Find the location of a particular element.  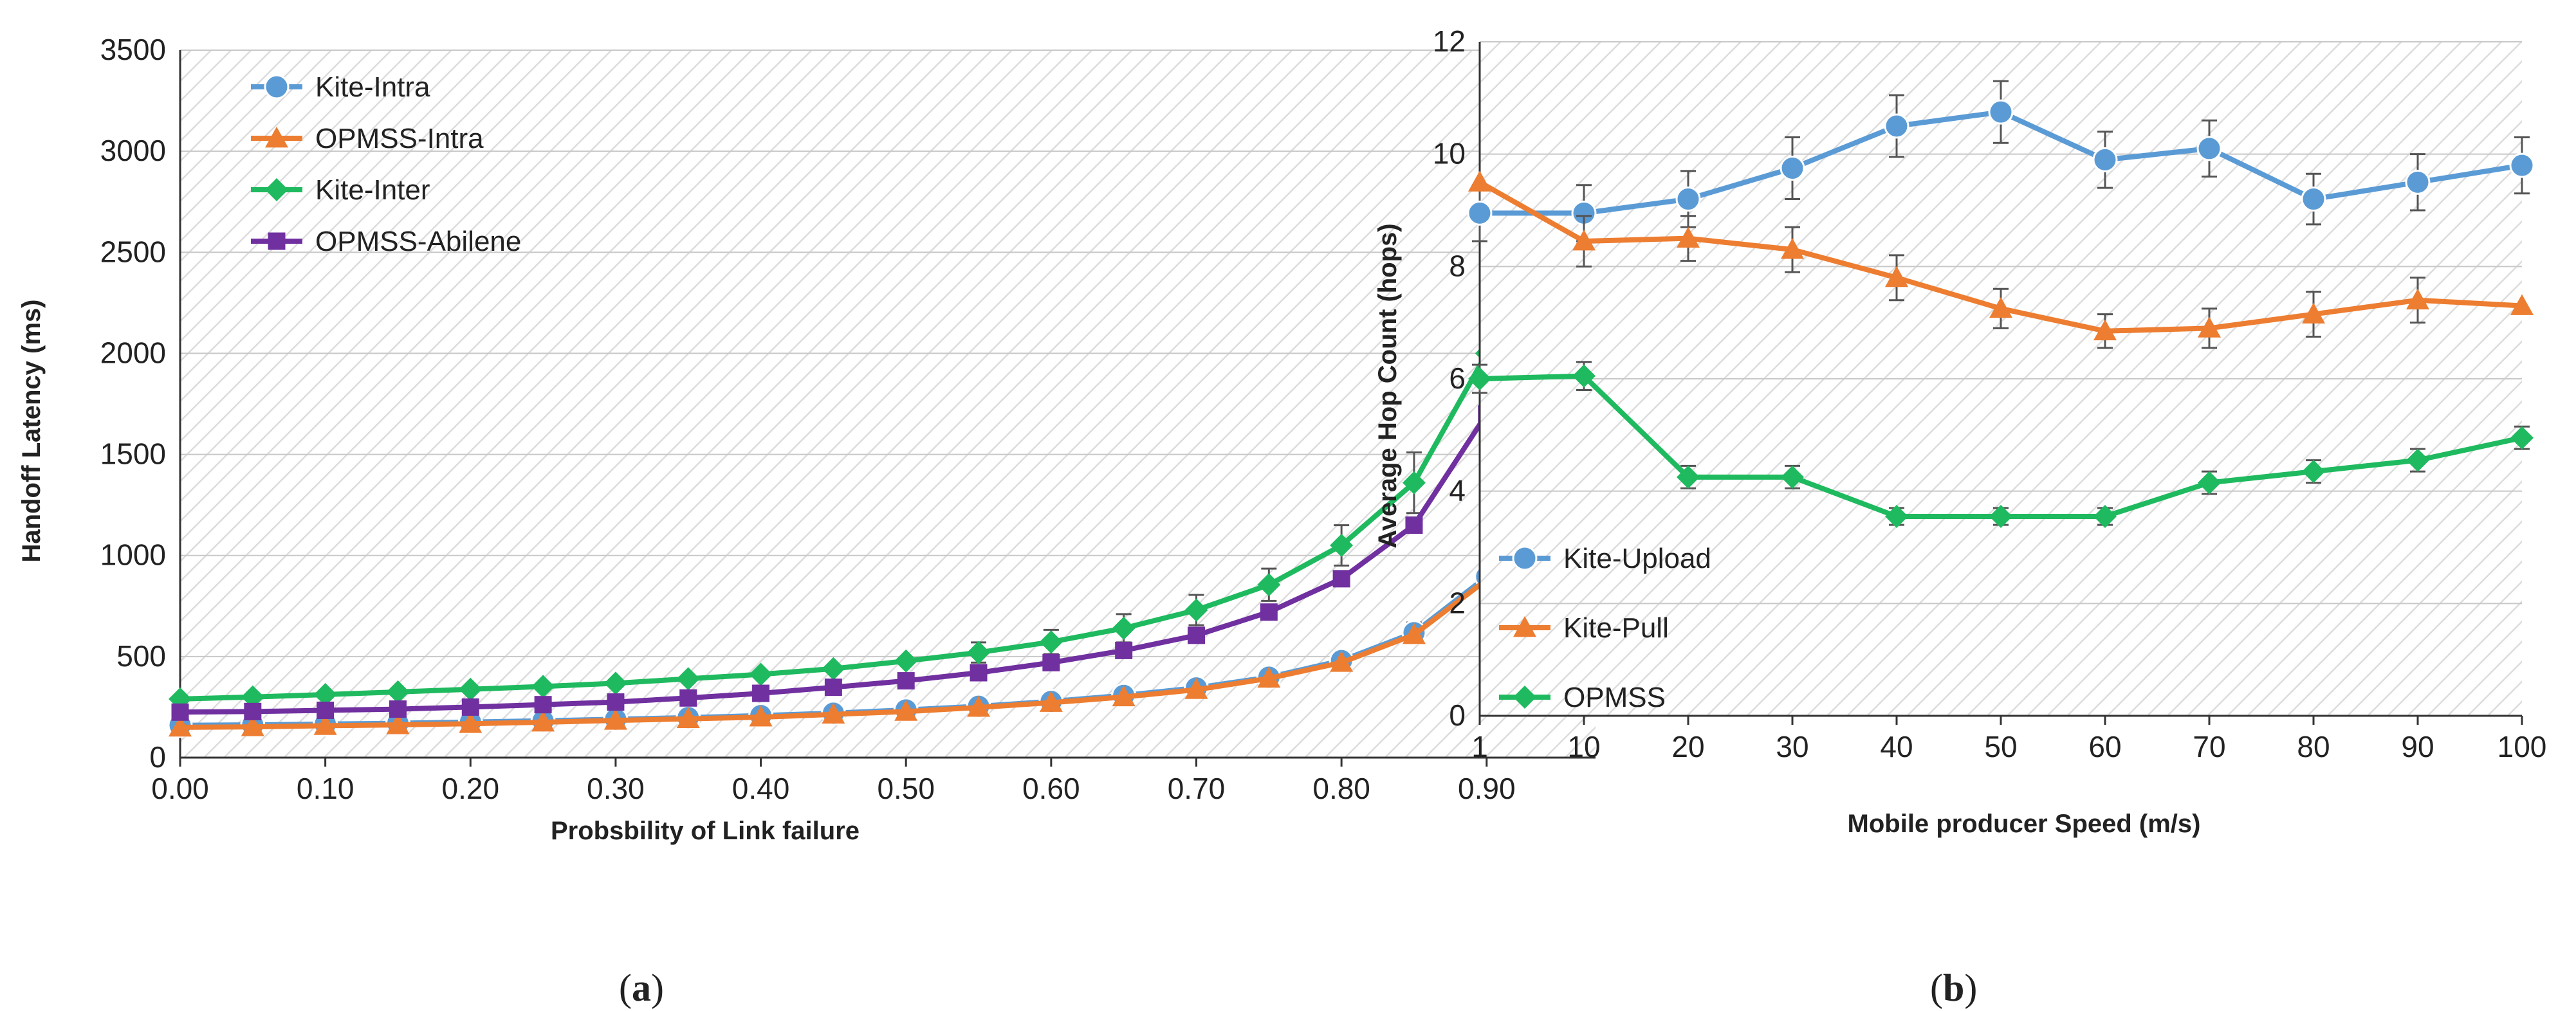

legend-label: Kite-Inter is located at coordinates (372, 190).